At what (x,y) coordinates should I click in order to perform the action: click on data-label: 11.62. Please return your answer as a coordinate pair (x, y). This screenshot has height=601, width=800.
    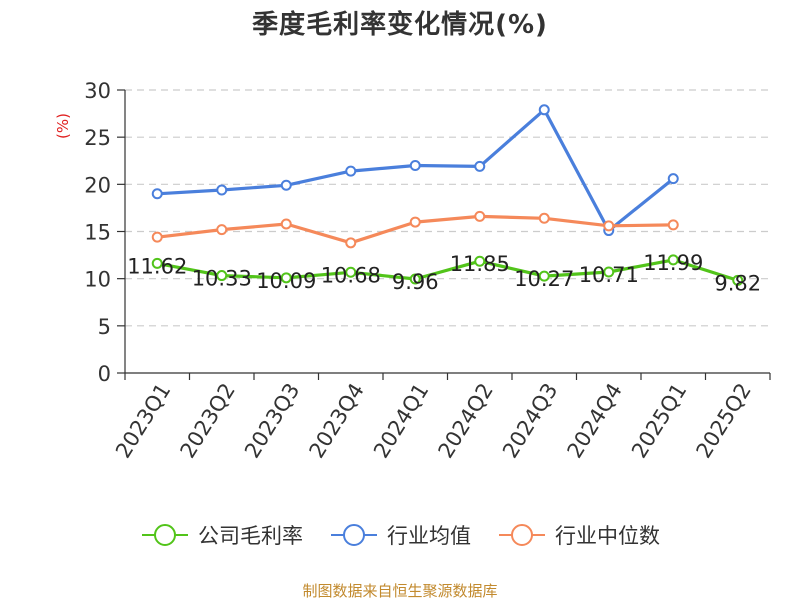
    Looking at the image, I should click on (157, 266).